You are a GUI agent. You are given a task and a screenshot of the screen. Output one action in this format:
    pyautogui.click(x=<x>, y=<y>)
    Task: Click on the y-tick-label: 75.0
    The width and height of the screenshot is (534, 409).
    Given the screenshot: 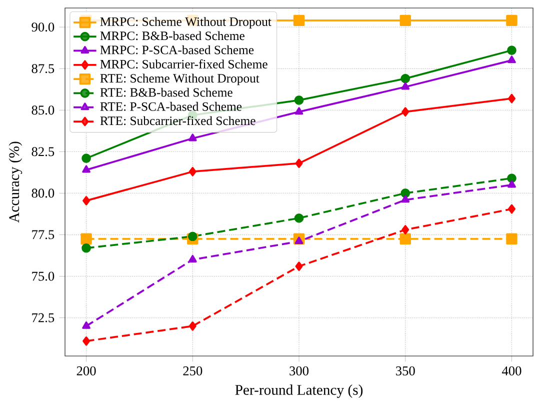 What is the action you would take?
    pyautogui.click(x=43, y=276)
    